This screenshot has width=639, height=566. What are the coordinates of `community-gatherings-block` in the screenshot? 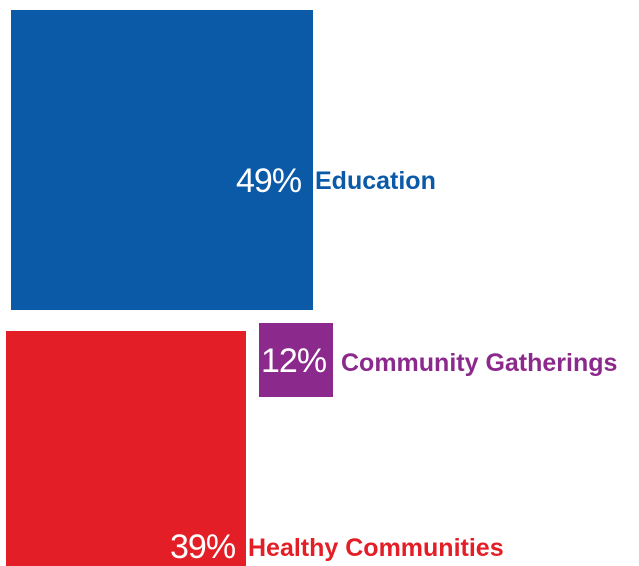 It's located at (296, 360).